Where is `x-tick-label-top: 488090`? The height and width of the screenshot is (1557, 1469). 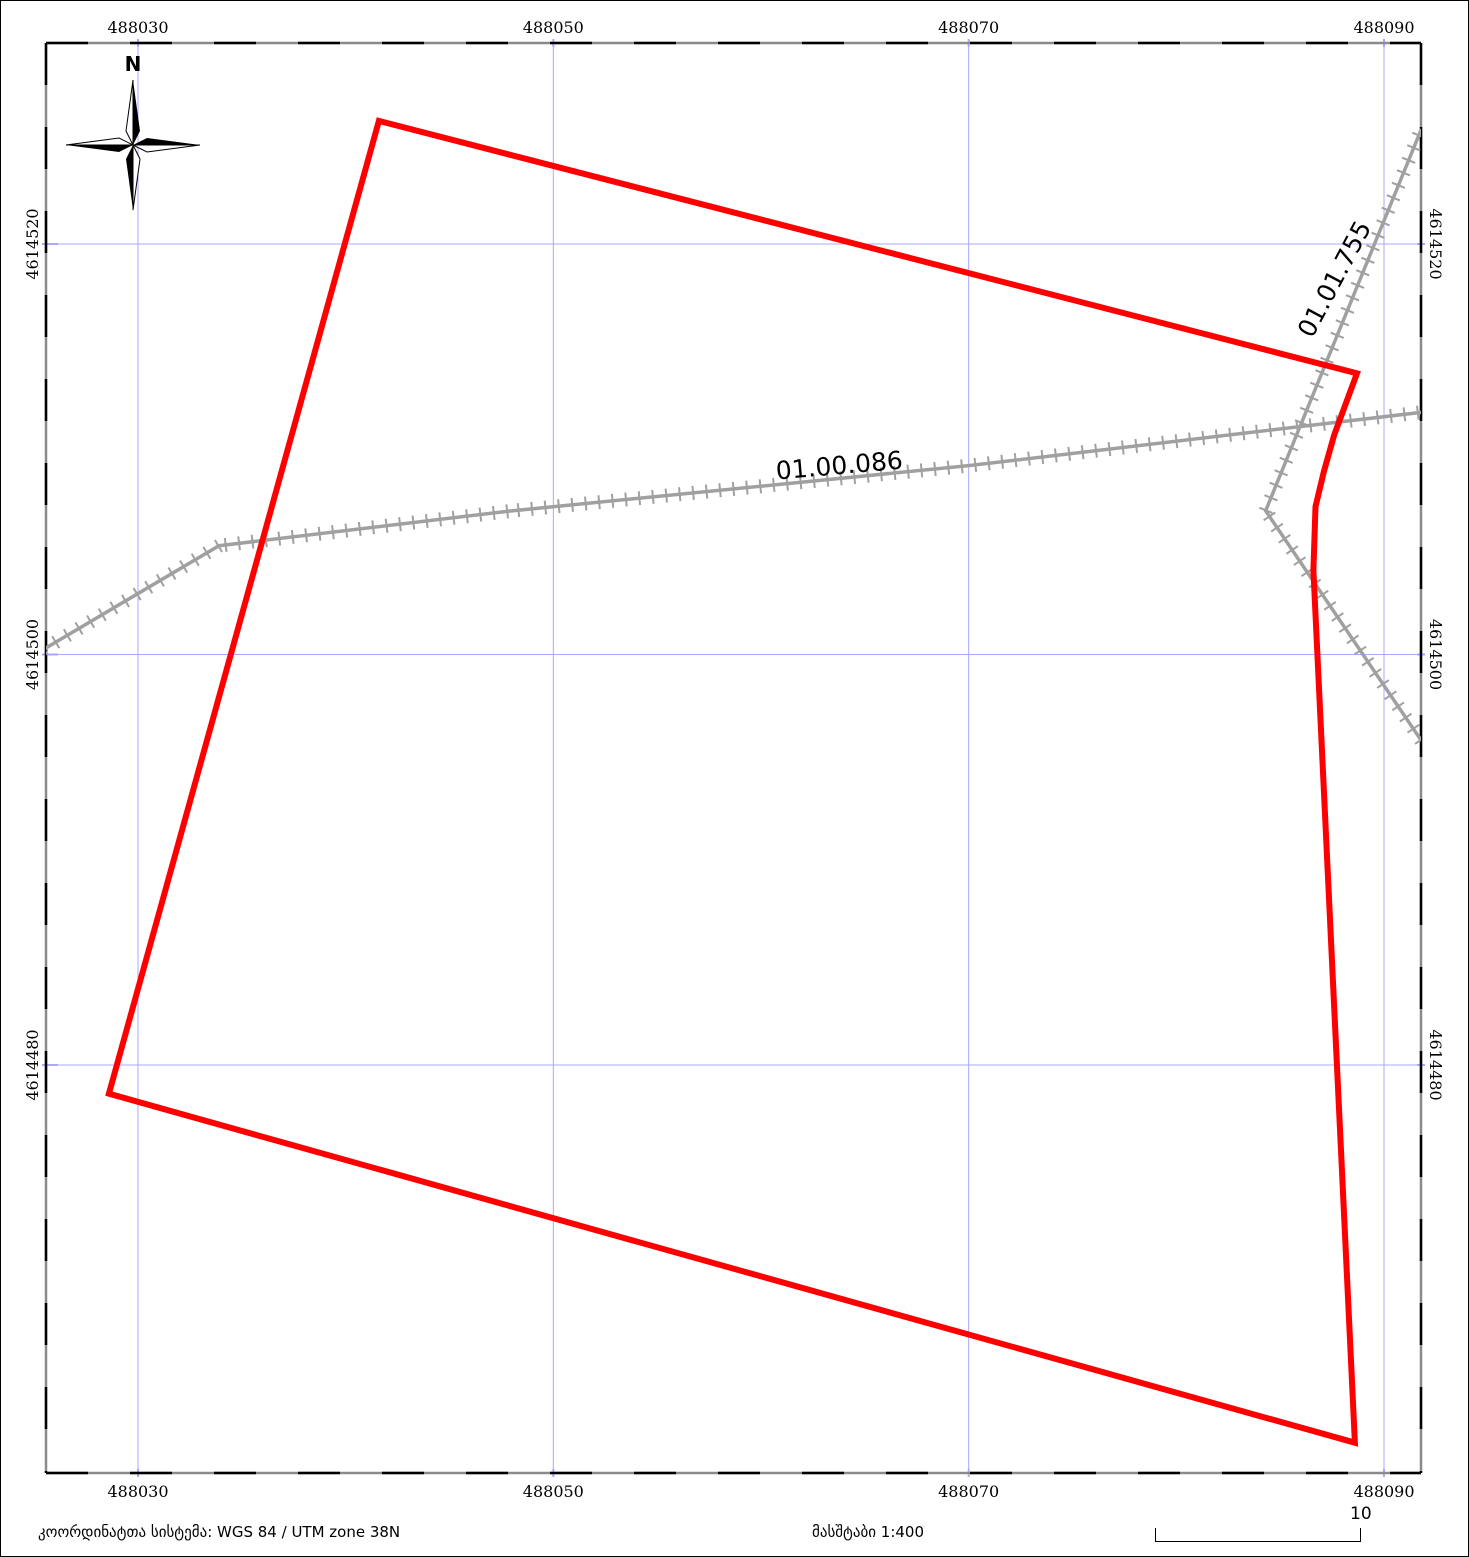 x-tick-label-top: 488090 is located at coordinates (1383, 27).